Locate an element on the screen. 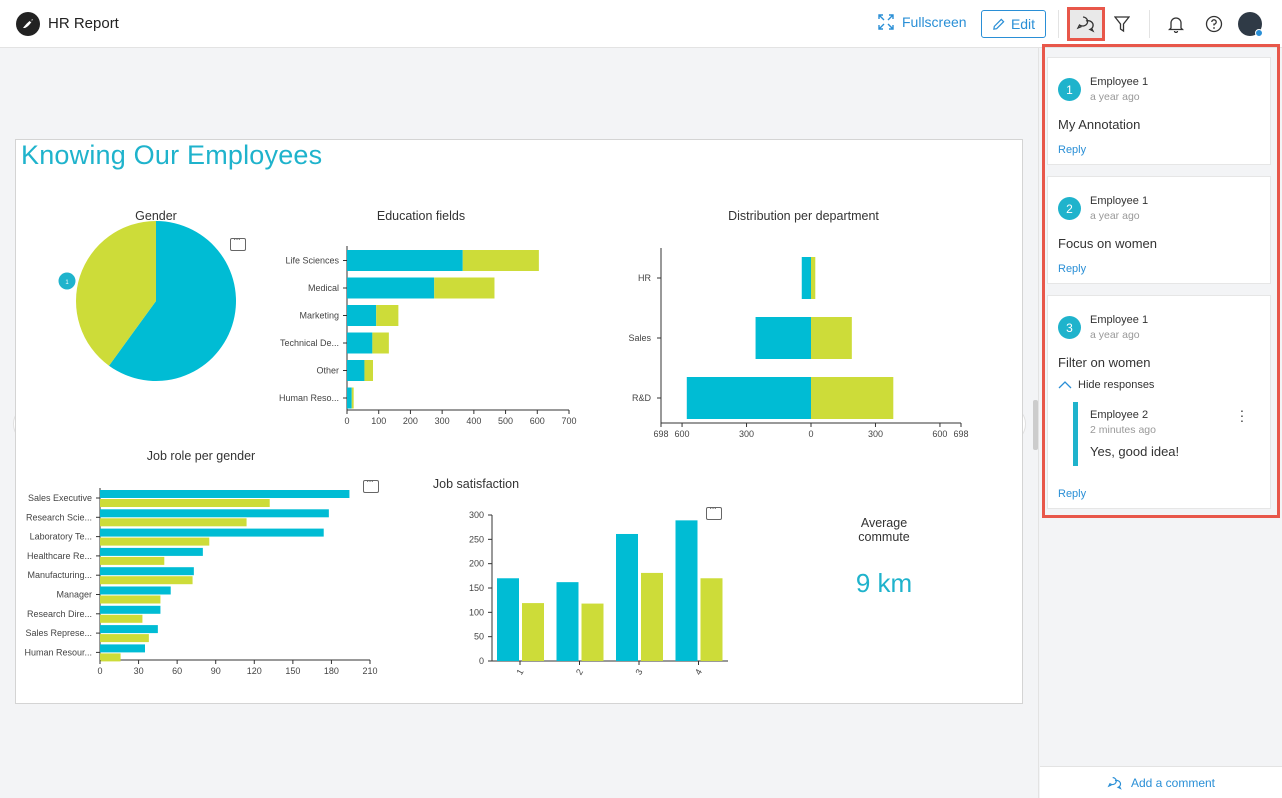 This screenshot has width=1282, height=798. category-label: 2 is located at coordinates (579, 671).